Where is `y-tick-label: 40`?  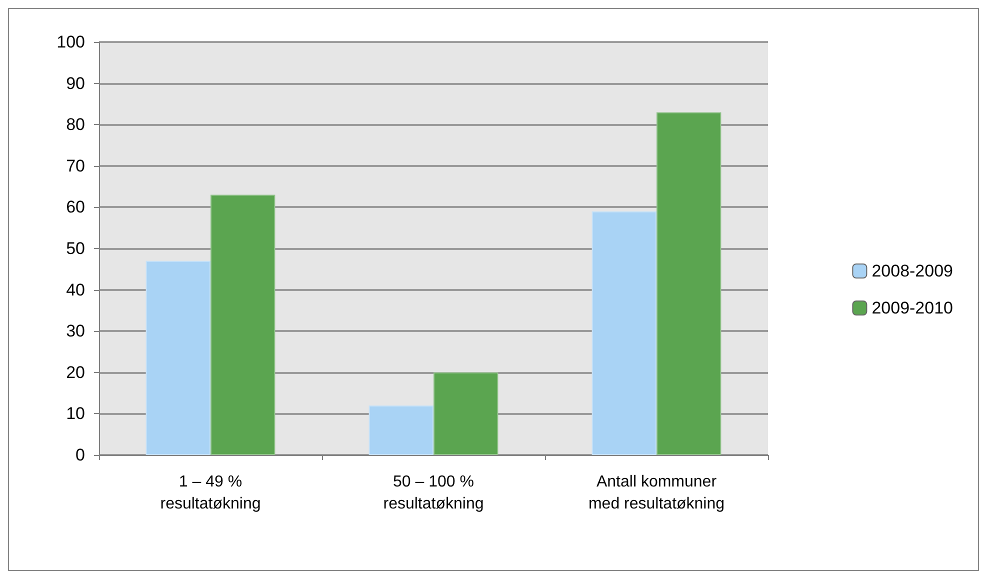 y-tick-label: 40 is located at coordinates (75, 290).